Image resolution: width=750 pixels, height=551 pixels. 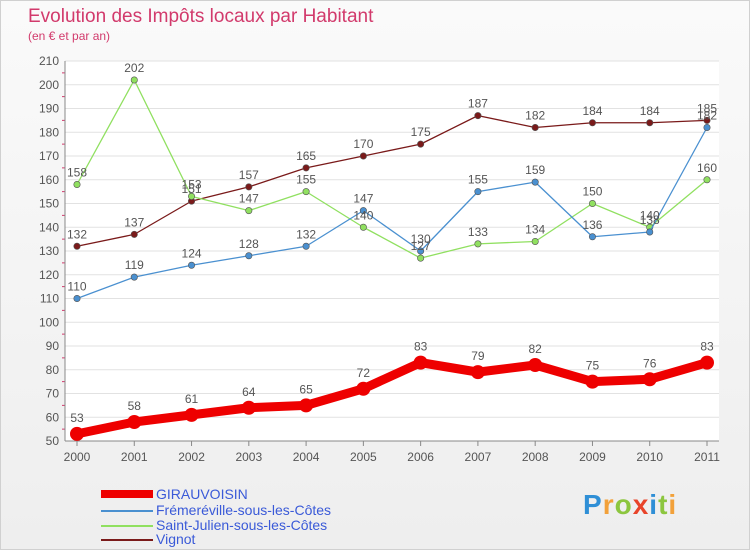 What do you see at coordinates (49, 322) in the screenshot?
I see `y-tick-label: 100` at bounding box center [49, 322].